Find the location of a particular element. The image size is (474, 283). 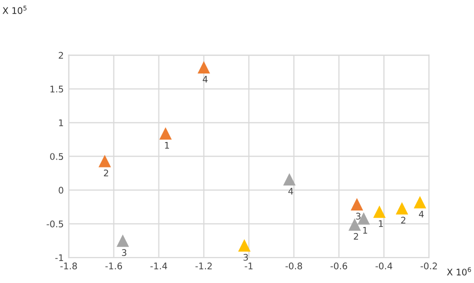

x-tick-label: -1.2 is located at coordinates (203, 266).